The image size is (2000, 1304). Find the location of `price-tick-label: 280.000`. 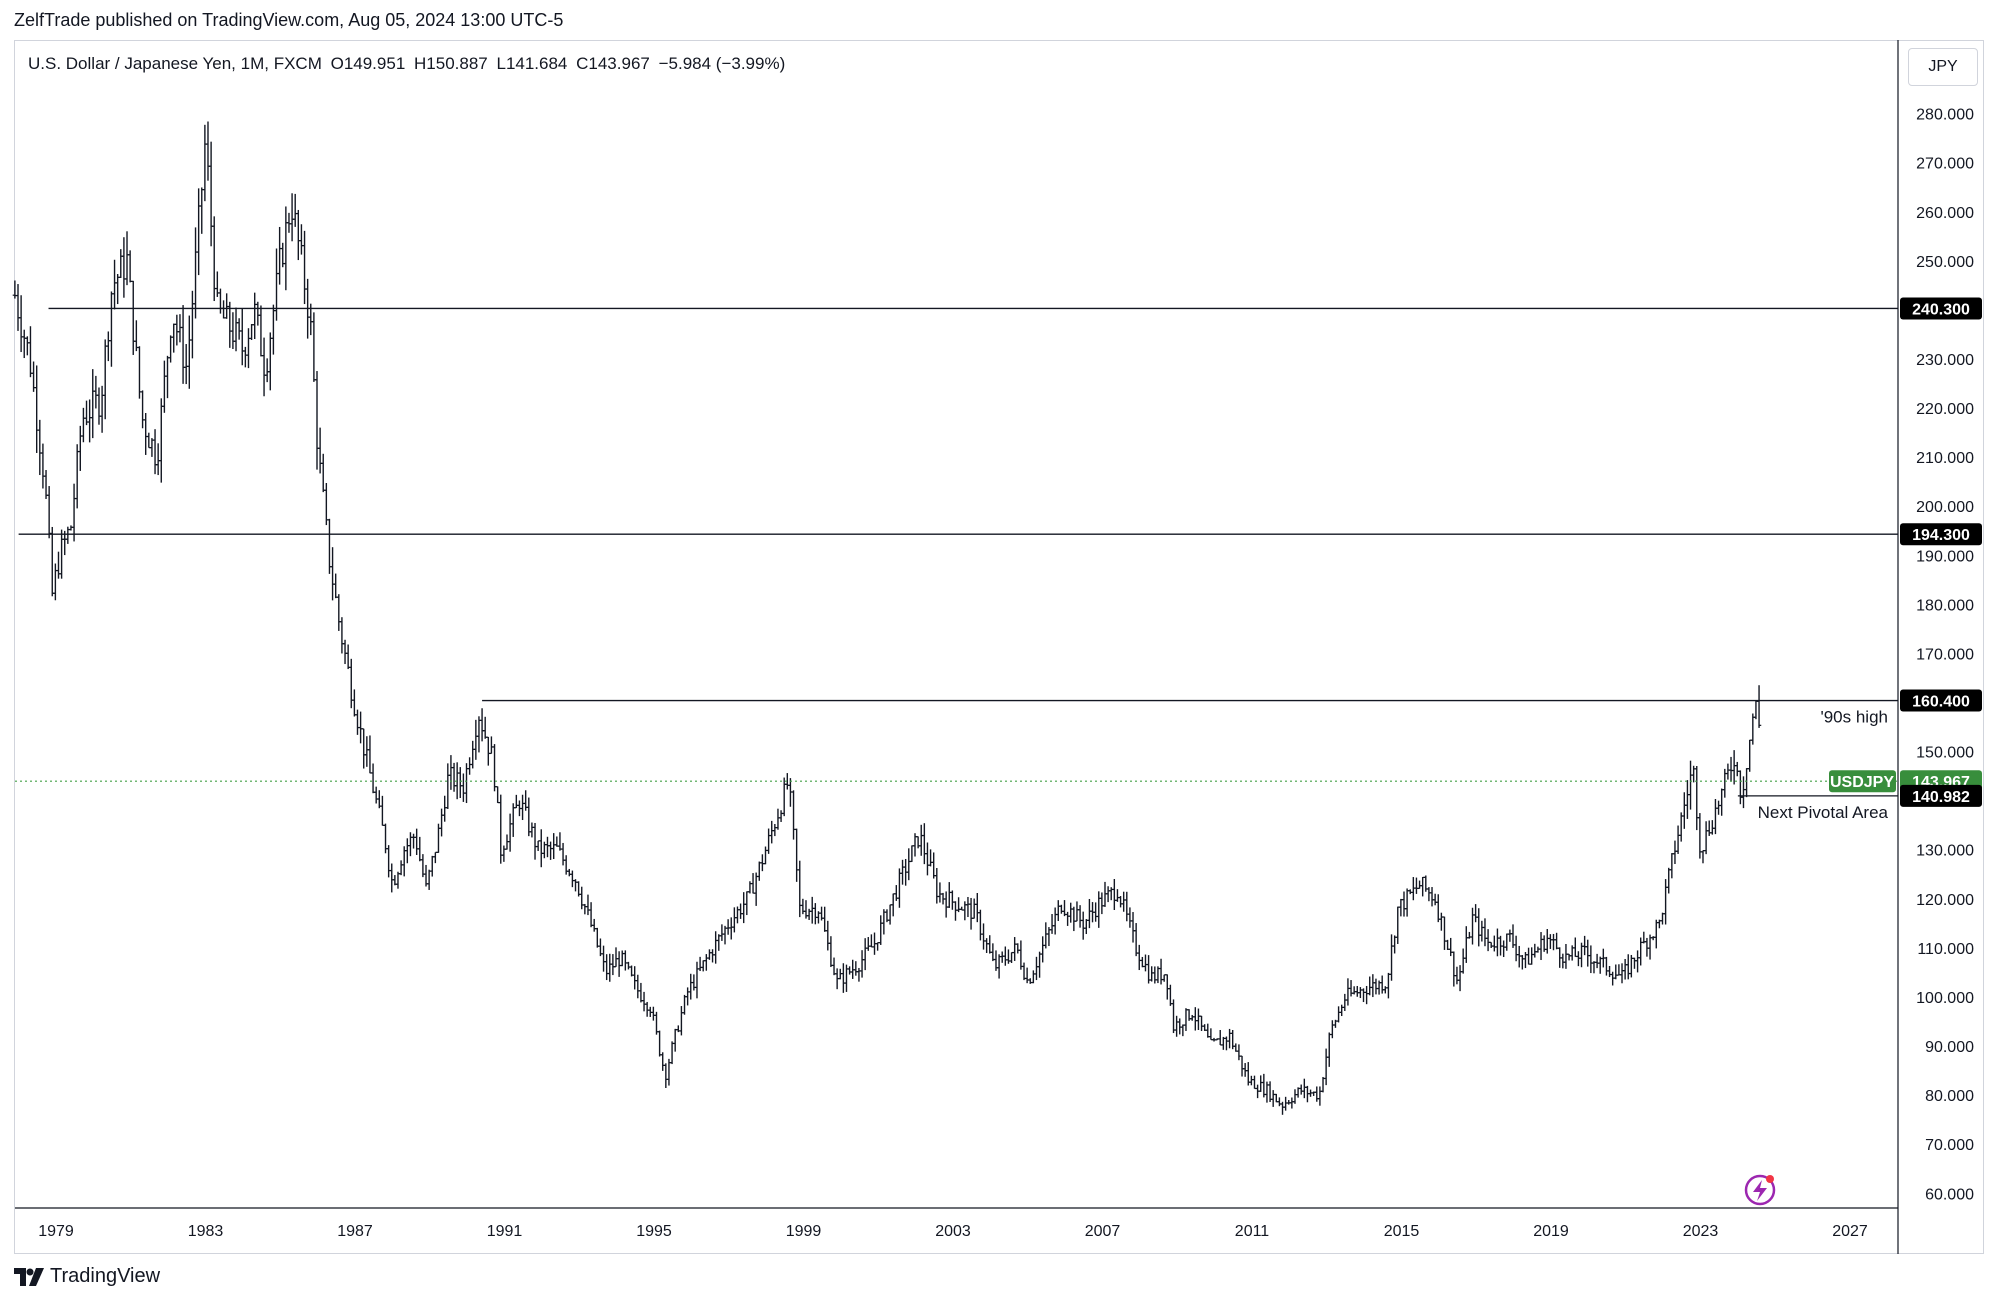

price-tick-label: 280.000 is located at coordinates (1945, 115).